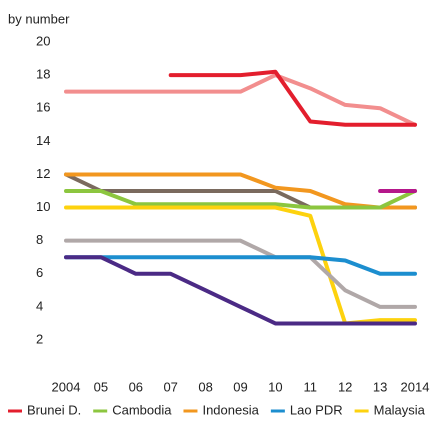 The image size is (433, 423). I want to click on x-tick-label: 11, so click(311, 386).